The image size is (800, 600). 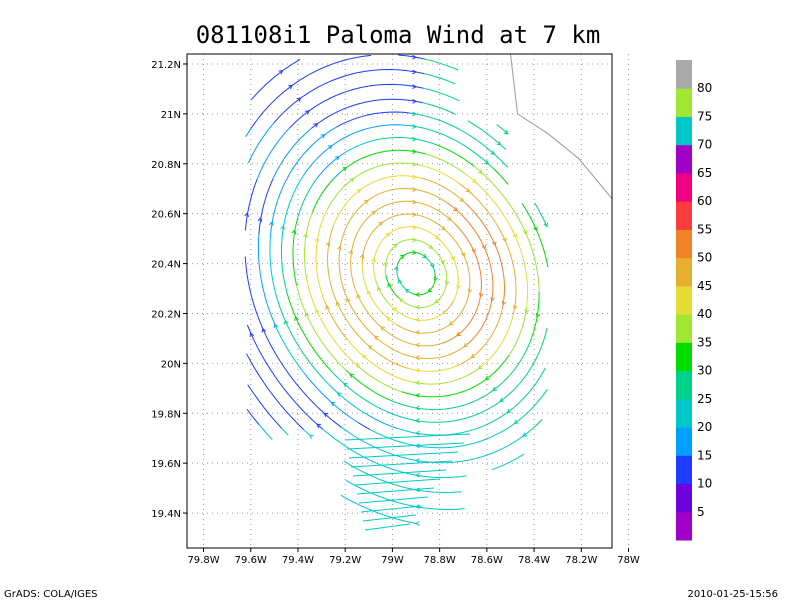 I want to click on x-tick-label: 78.4W, so click(x=534, y=560).